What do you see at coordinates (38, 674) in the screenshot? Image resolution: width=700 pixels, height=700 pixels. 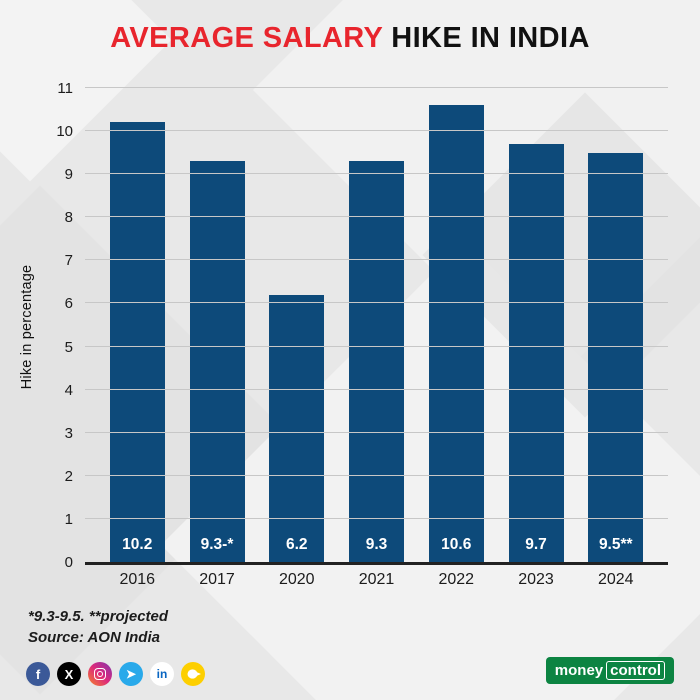 I see `facebook-icon: f` at bounding box center [38, 674].